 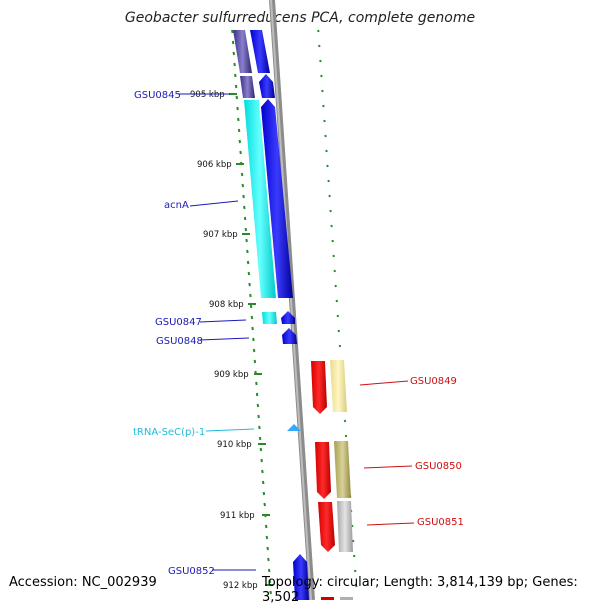 I want to click on gene-GSU0847, so click(x=288, y=317).